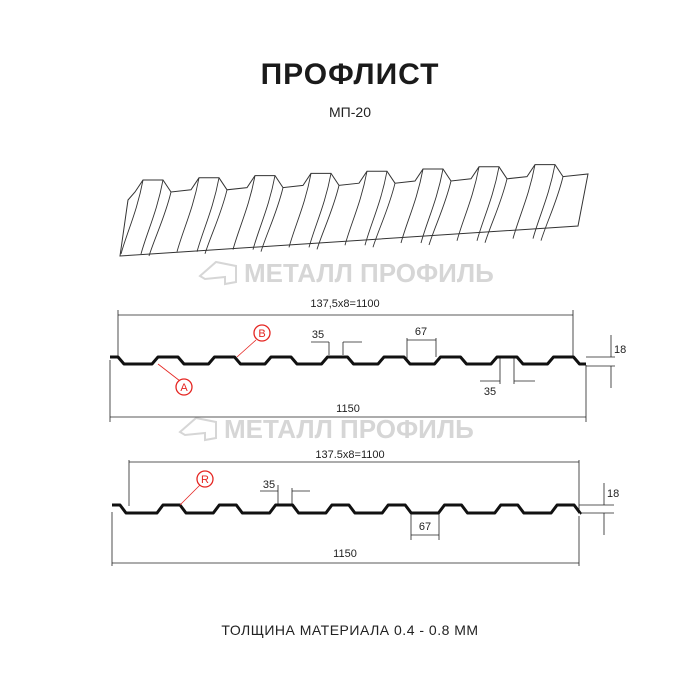  I want to click on profile-b, so click(362, 513).